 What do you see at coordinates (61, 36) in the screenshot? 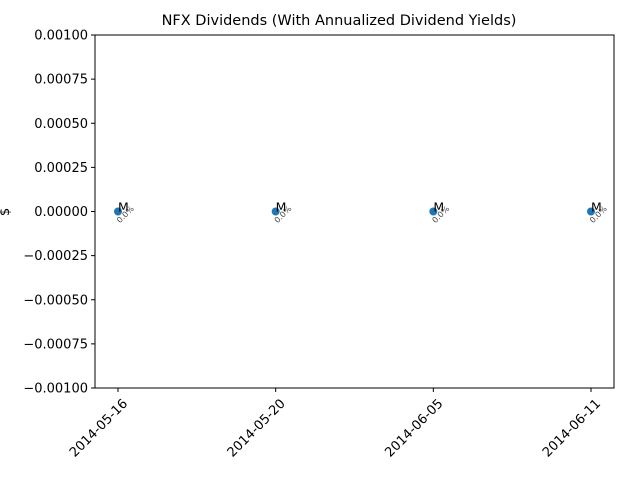
I see `y-tick-label: 0.00100` at bounding box center [61, 36].